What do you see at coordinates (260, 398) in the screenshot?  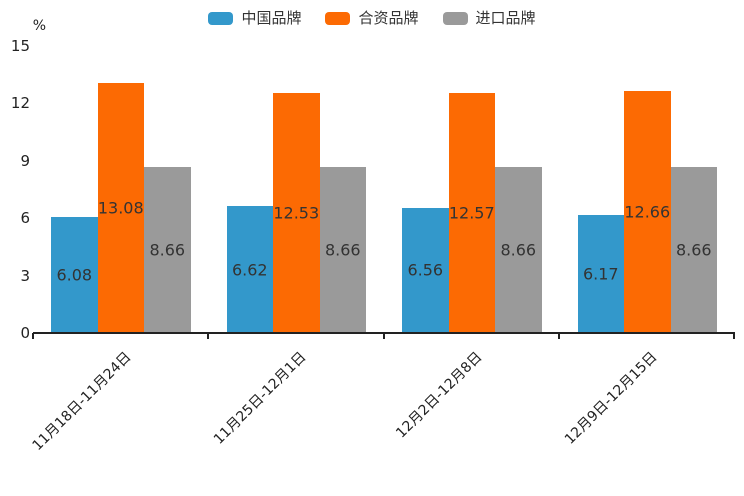 I see `x-tick-label-week2: 11月25日-12月1日` at bounding box center [260, 398].